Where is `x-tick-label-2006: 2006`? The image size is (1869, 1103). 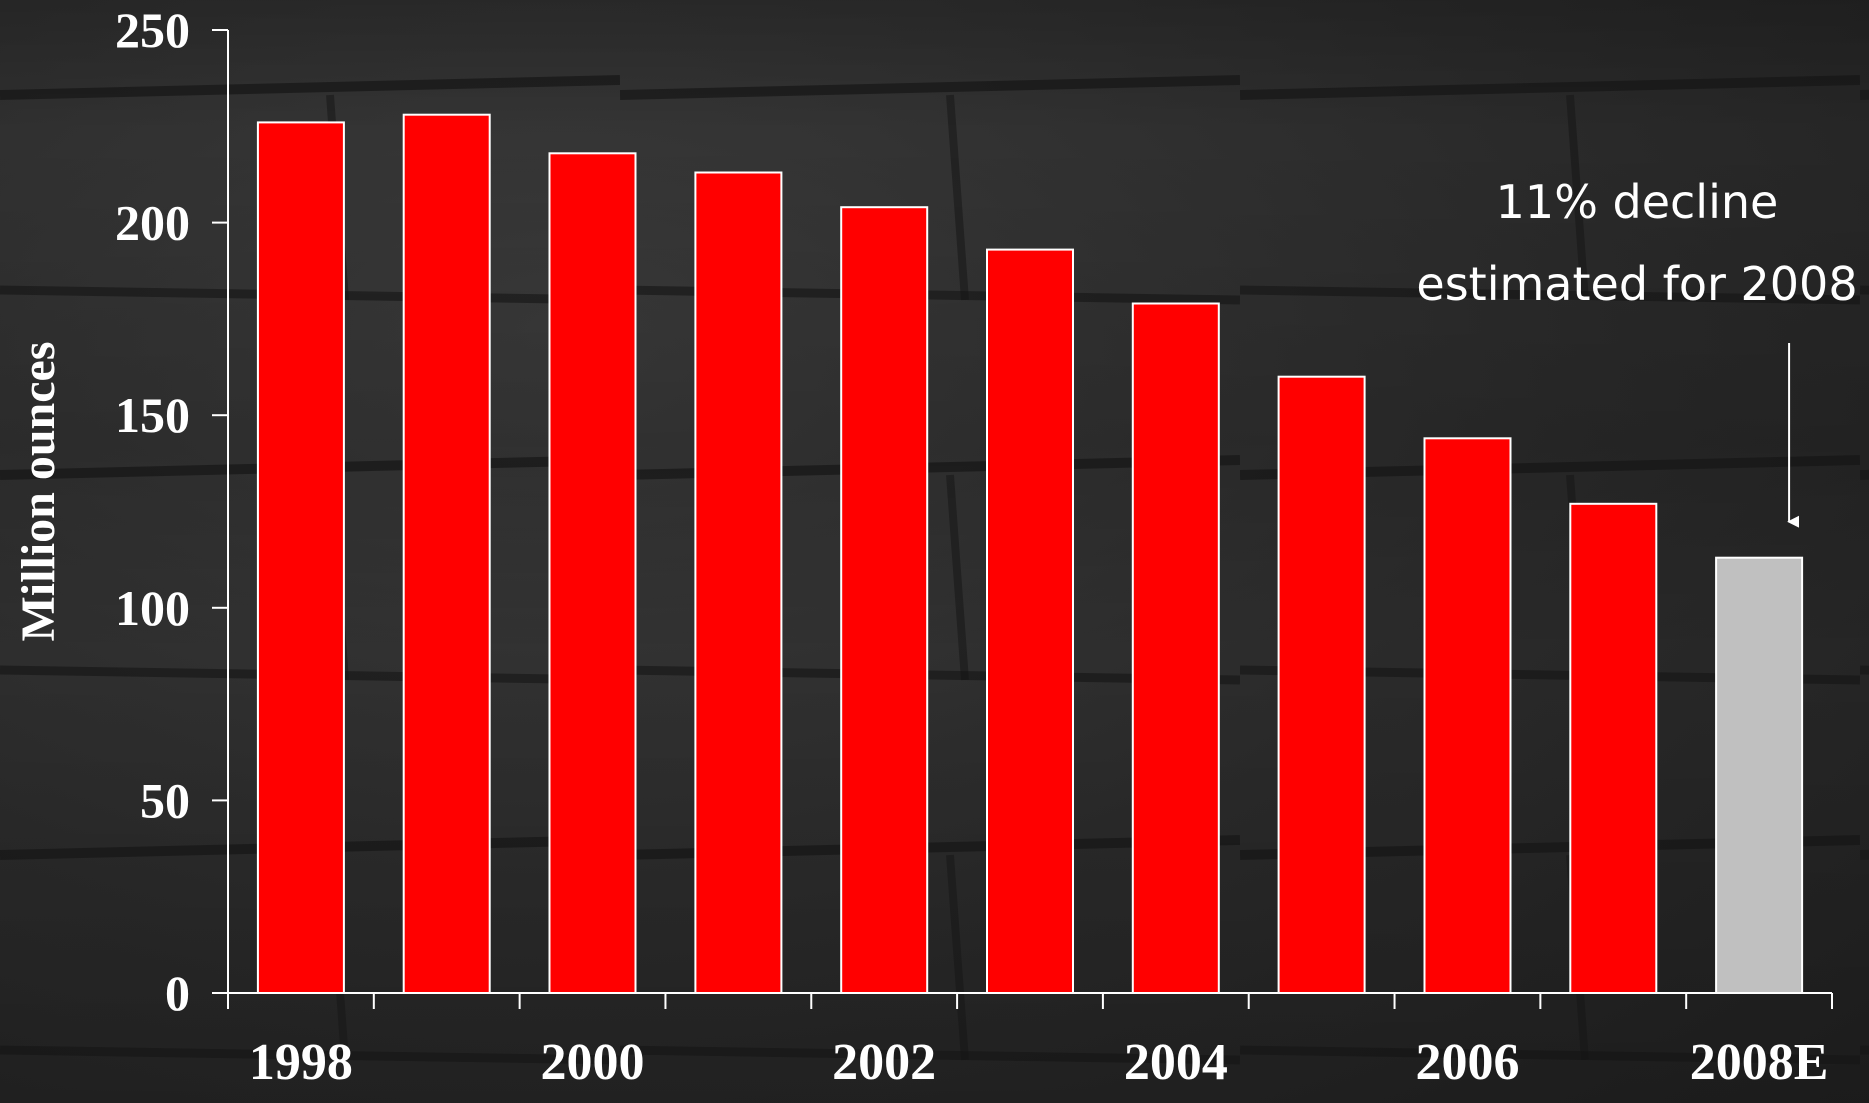
x-tick-label-2006: 2006 is located at coordinates (1467, 1062).